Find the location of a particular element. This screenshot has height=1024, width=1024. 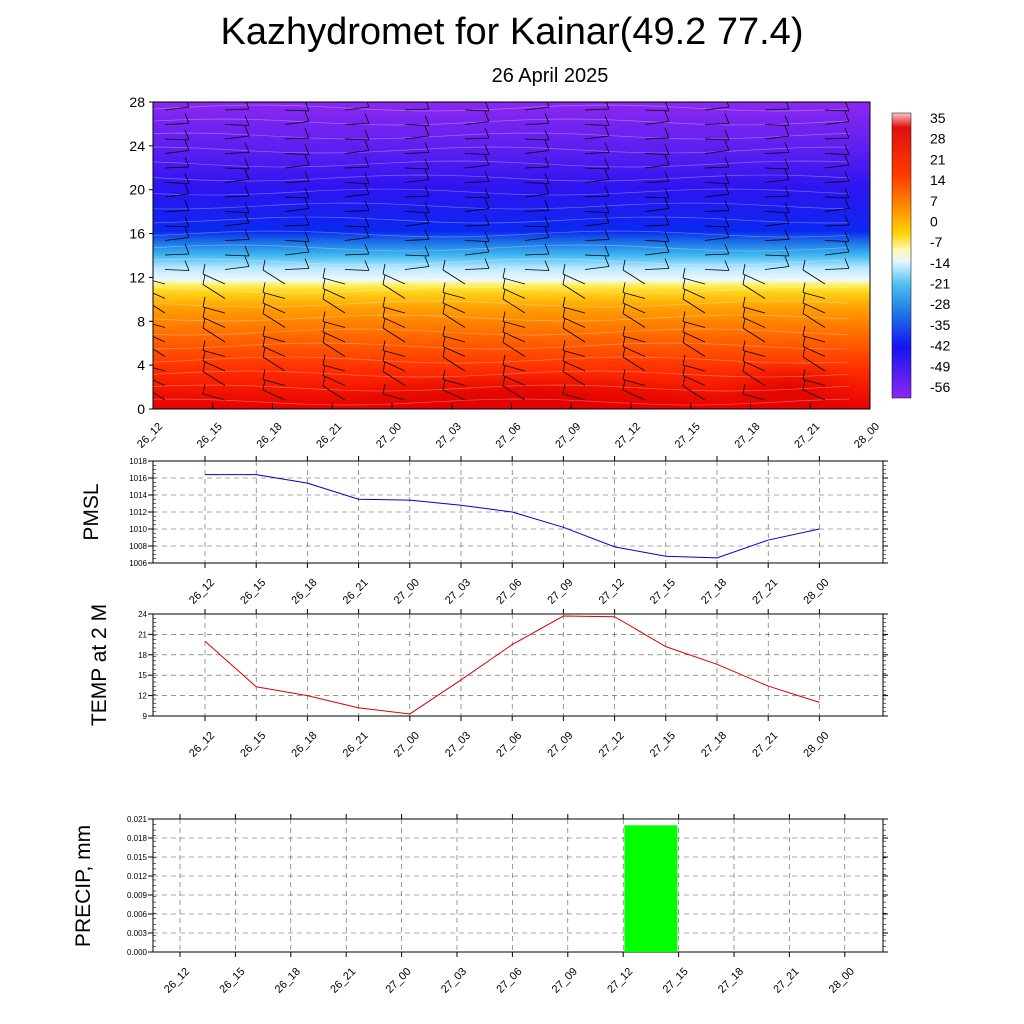

pmsl-x-tick-label: 27_21 is located at coordinates (765, 592).